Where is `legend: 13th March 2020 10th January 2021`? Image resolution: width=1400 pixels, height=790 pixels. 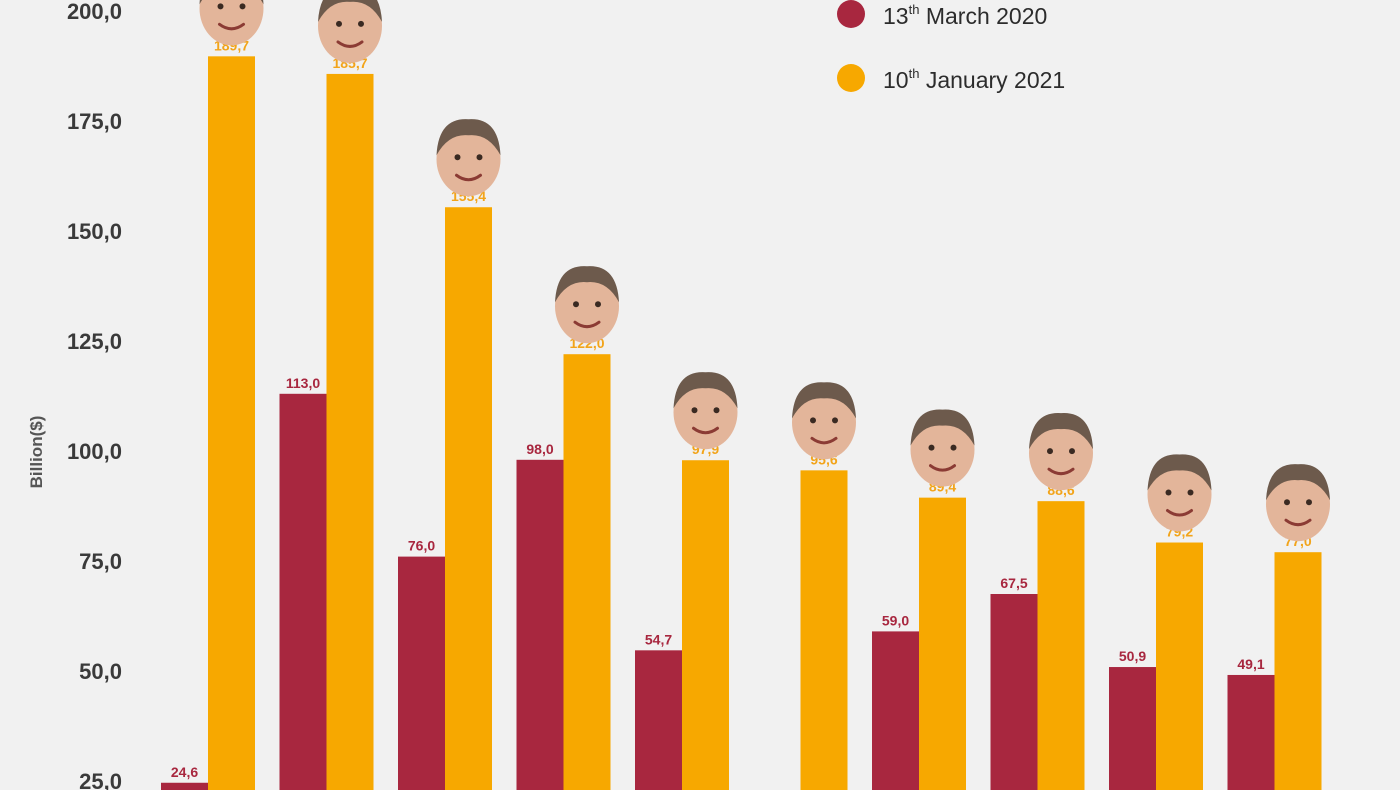
legend: 13th March 2020 10th January 2021 is located at coordinates (951, 46).